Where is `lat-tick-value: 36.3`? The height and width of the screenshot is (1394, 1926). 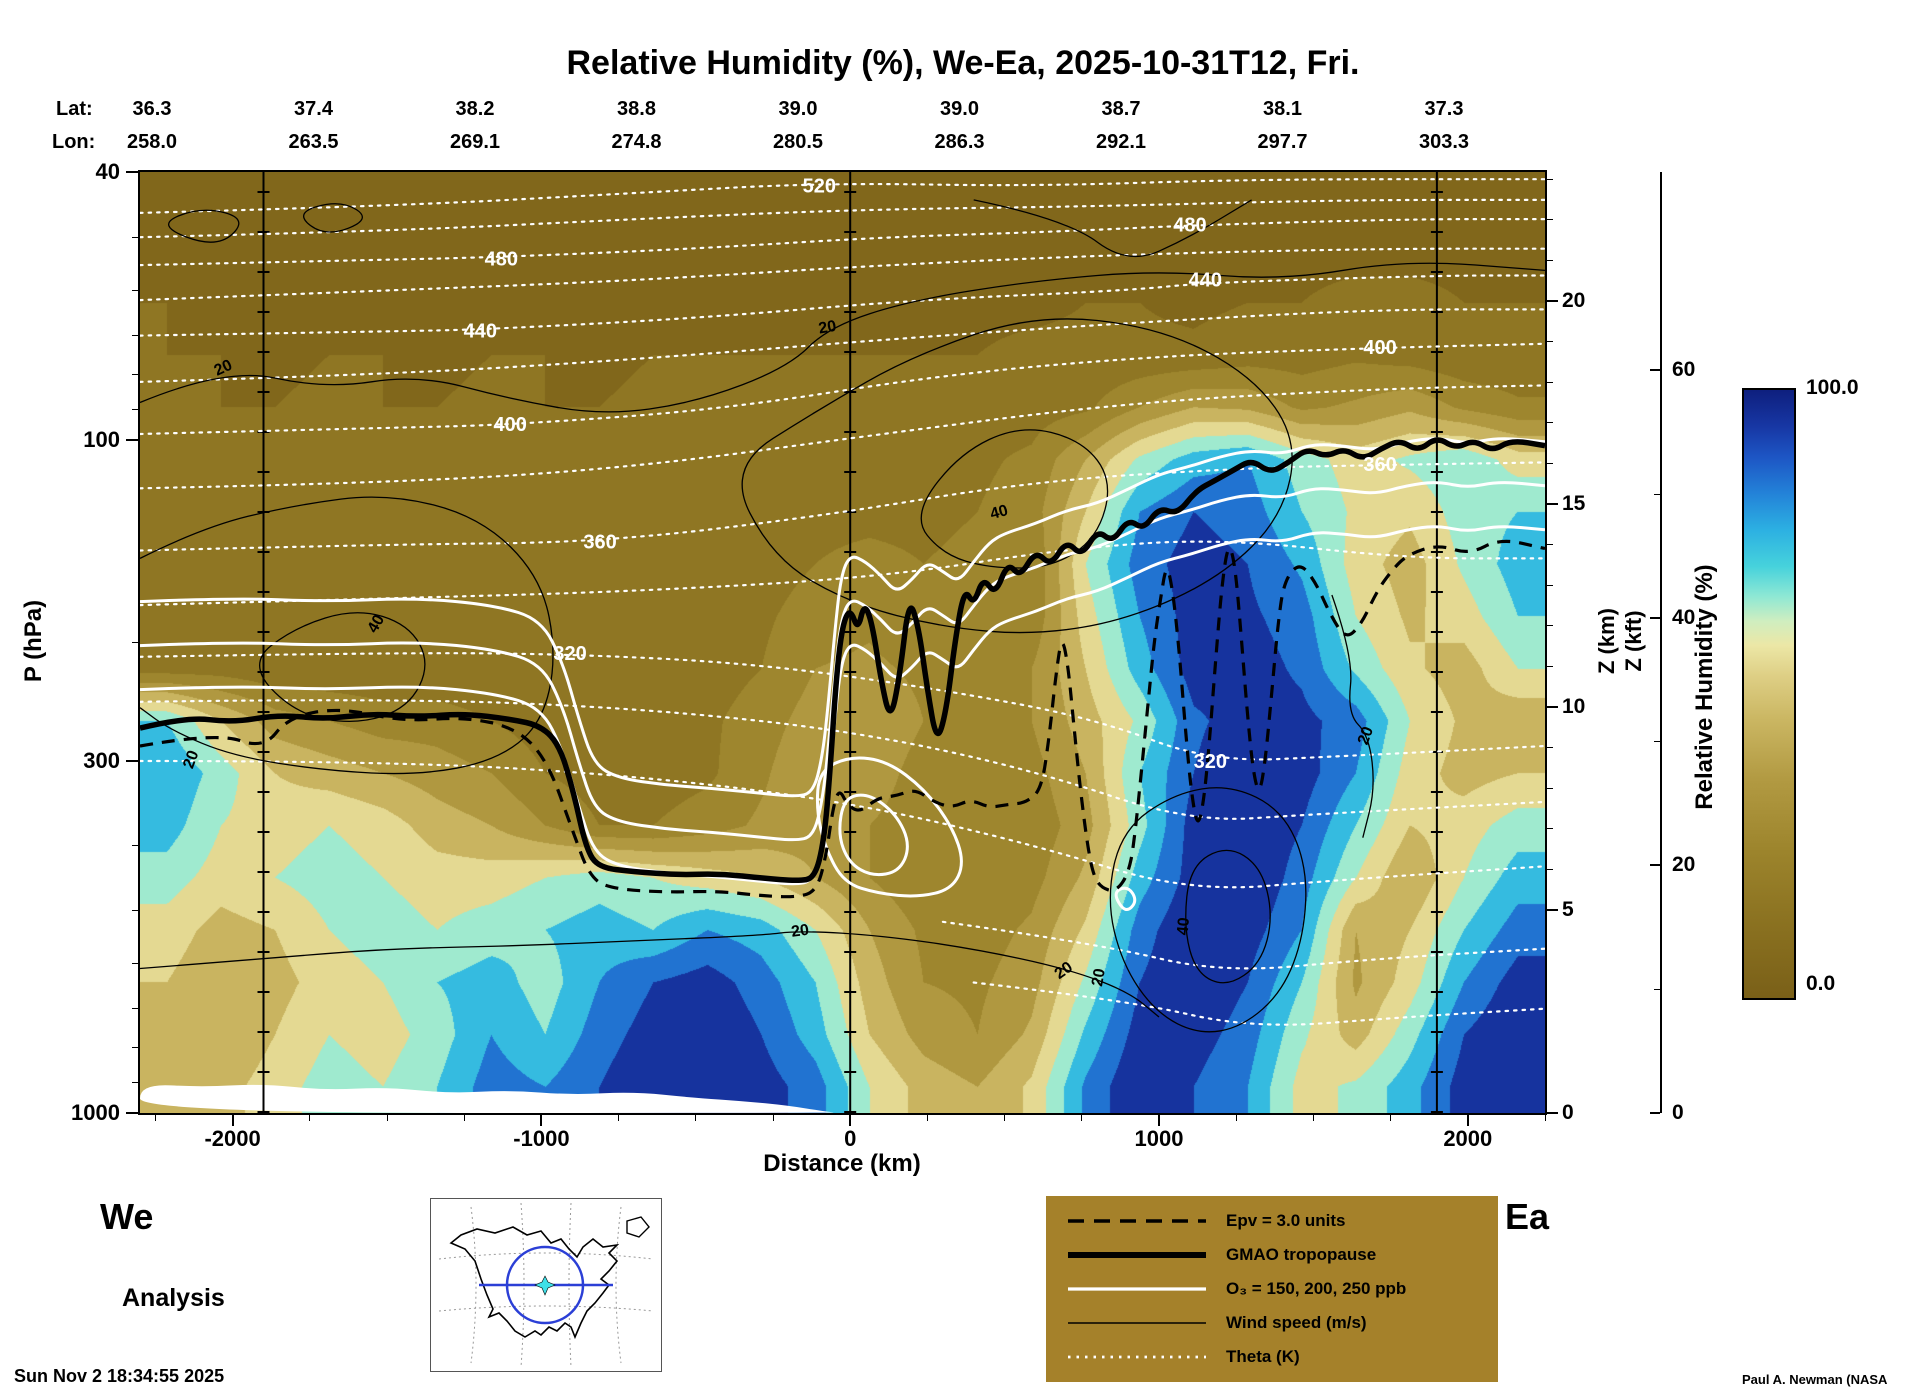
lat-tick-value: 36.3 is located at coordinates (152, 109).